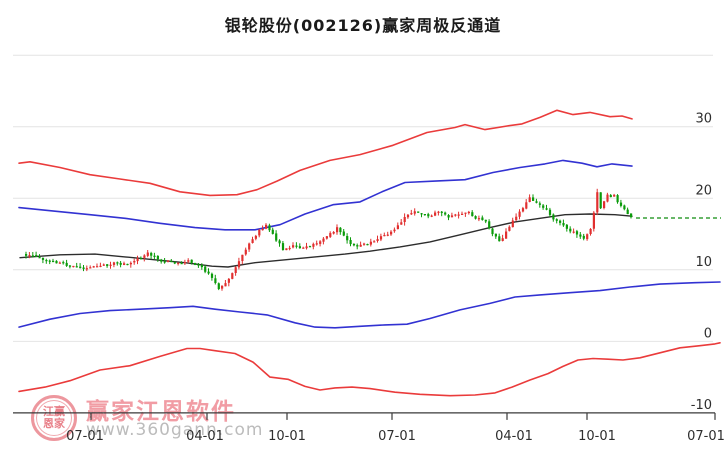  Describe the element at coordinates (703, 119) in the screenshot. I see `y-tick-label: 30` at that location.